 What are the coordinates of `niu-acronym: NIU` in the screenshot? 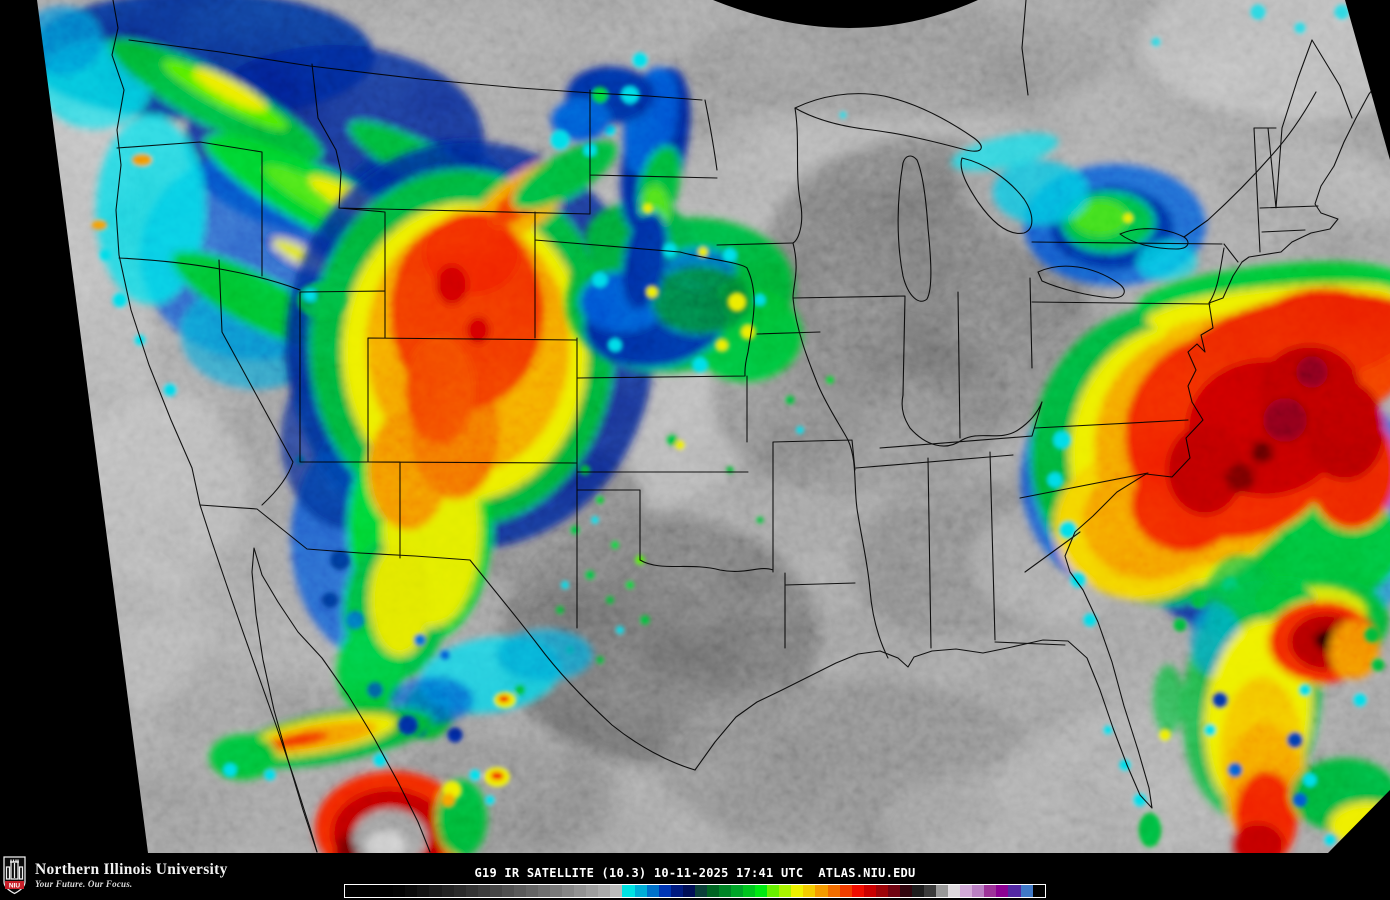 It's located at (15, 886).